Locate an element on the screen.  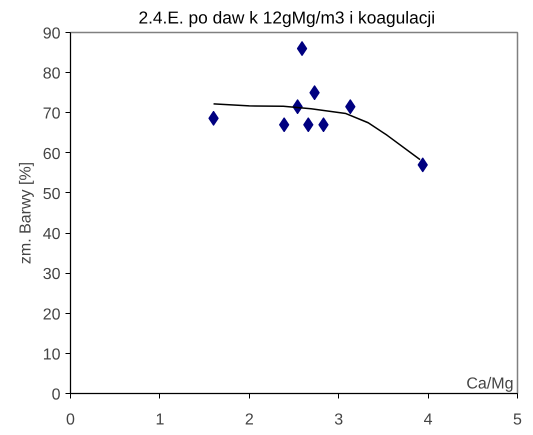
y-tick-label: 60 is located at coordinates (51, 154).